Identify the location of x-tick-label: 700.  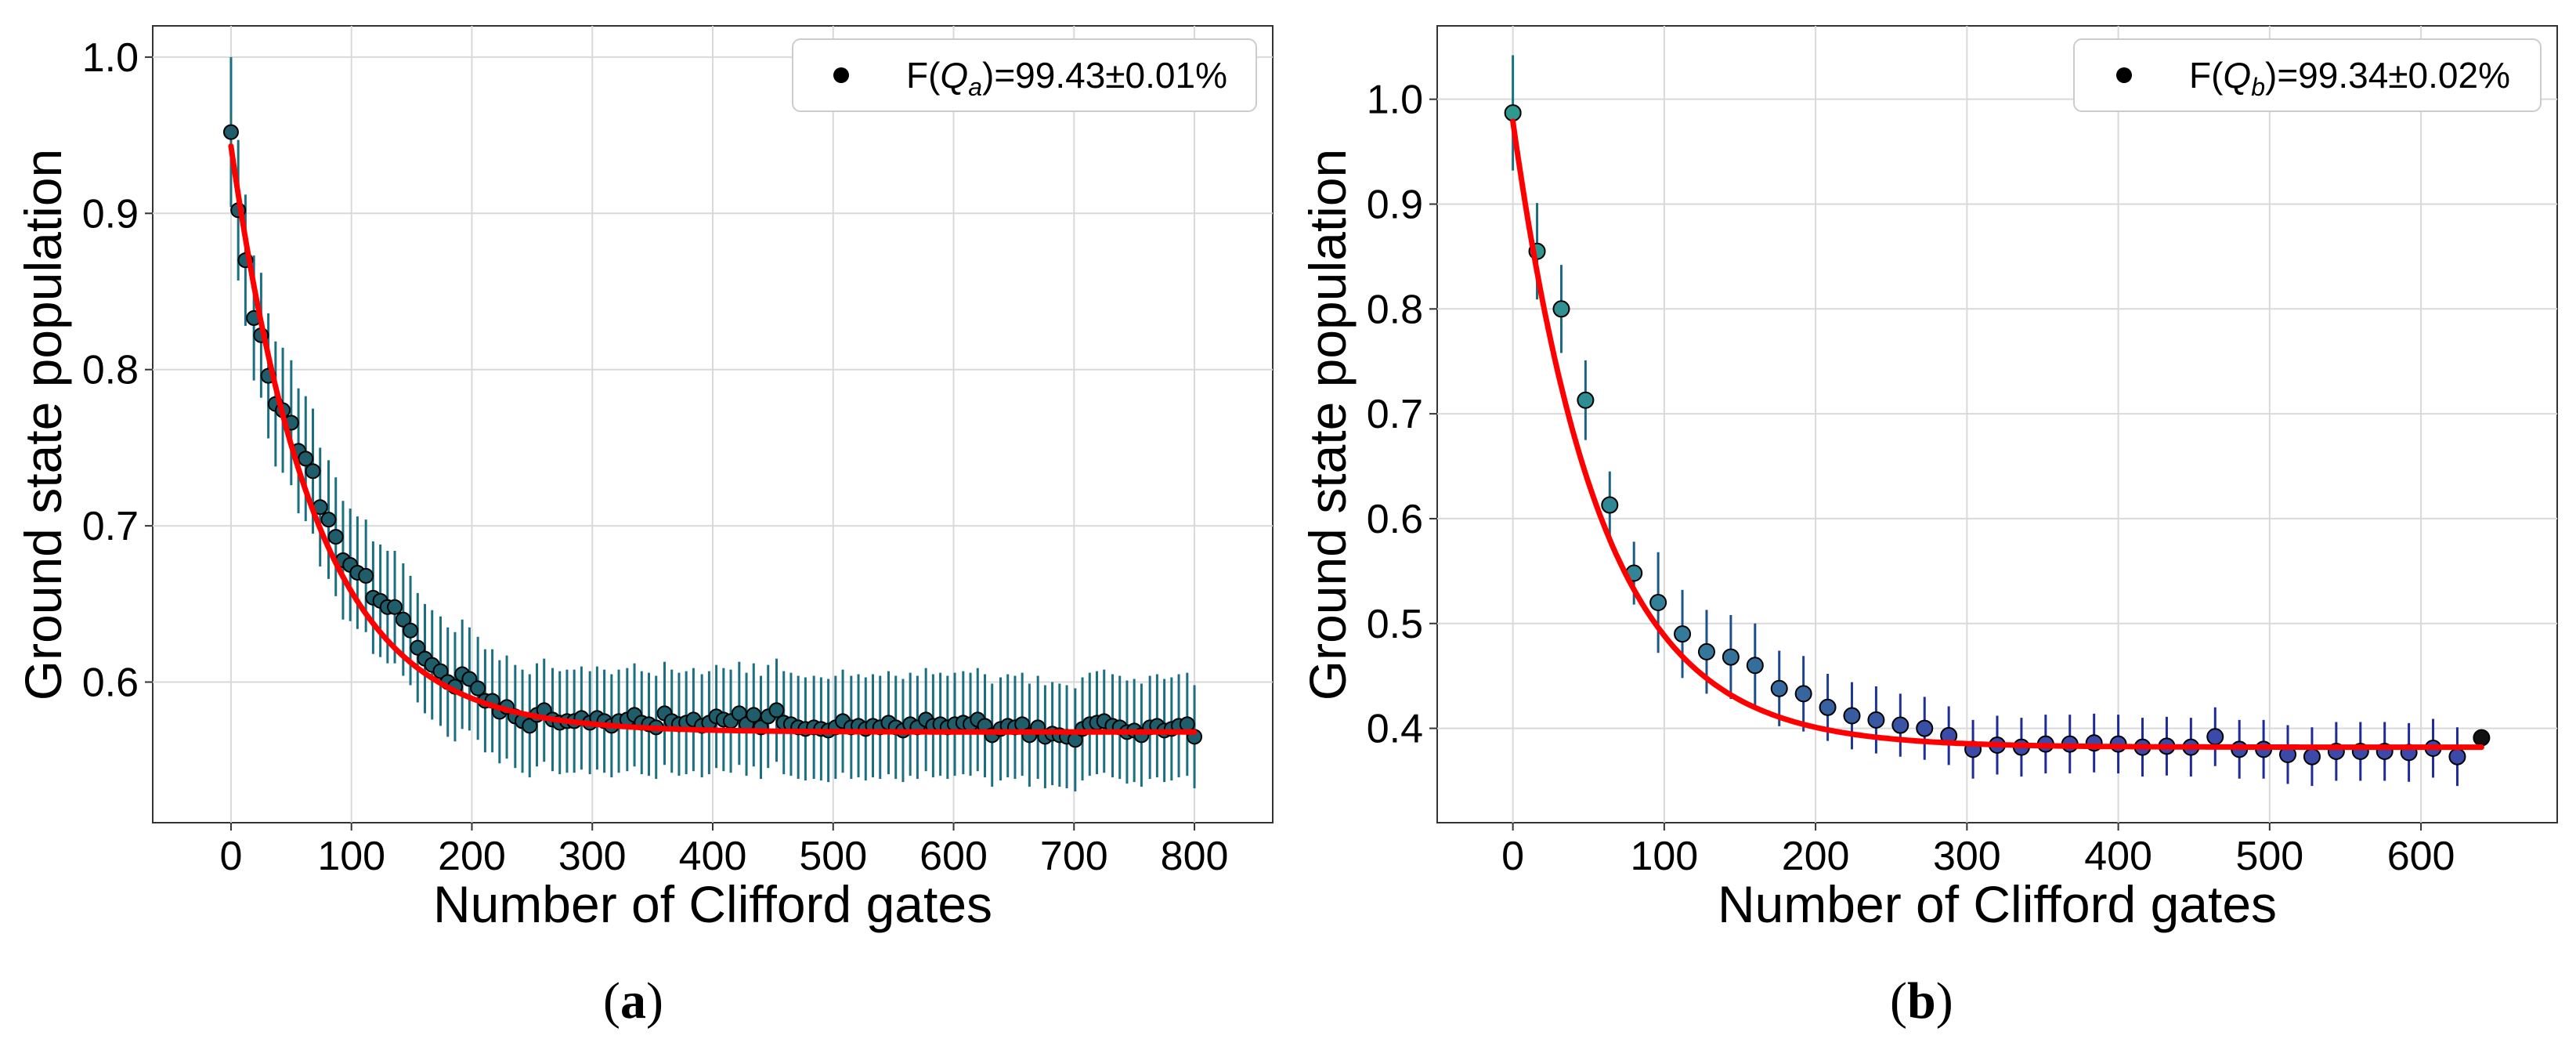
(1074, 857).